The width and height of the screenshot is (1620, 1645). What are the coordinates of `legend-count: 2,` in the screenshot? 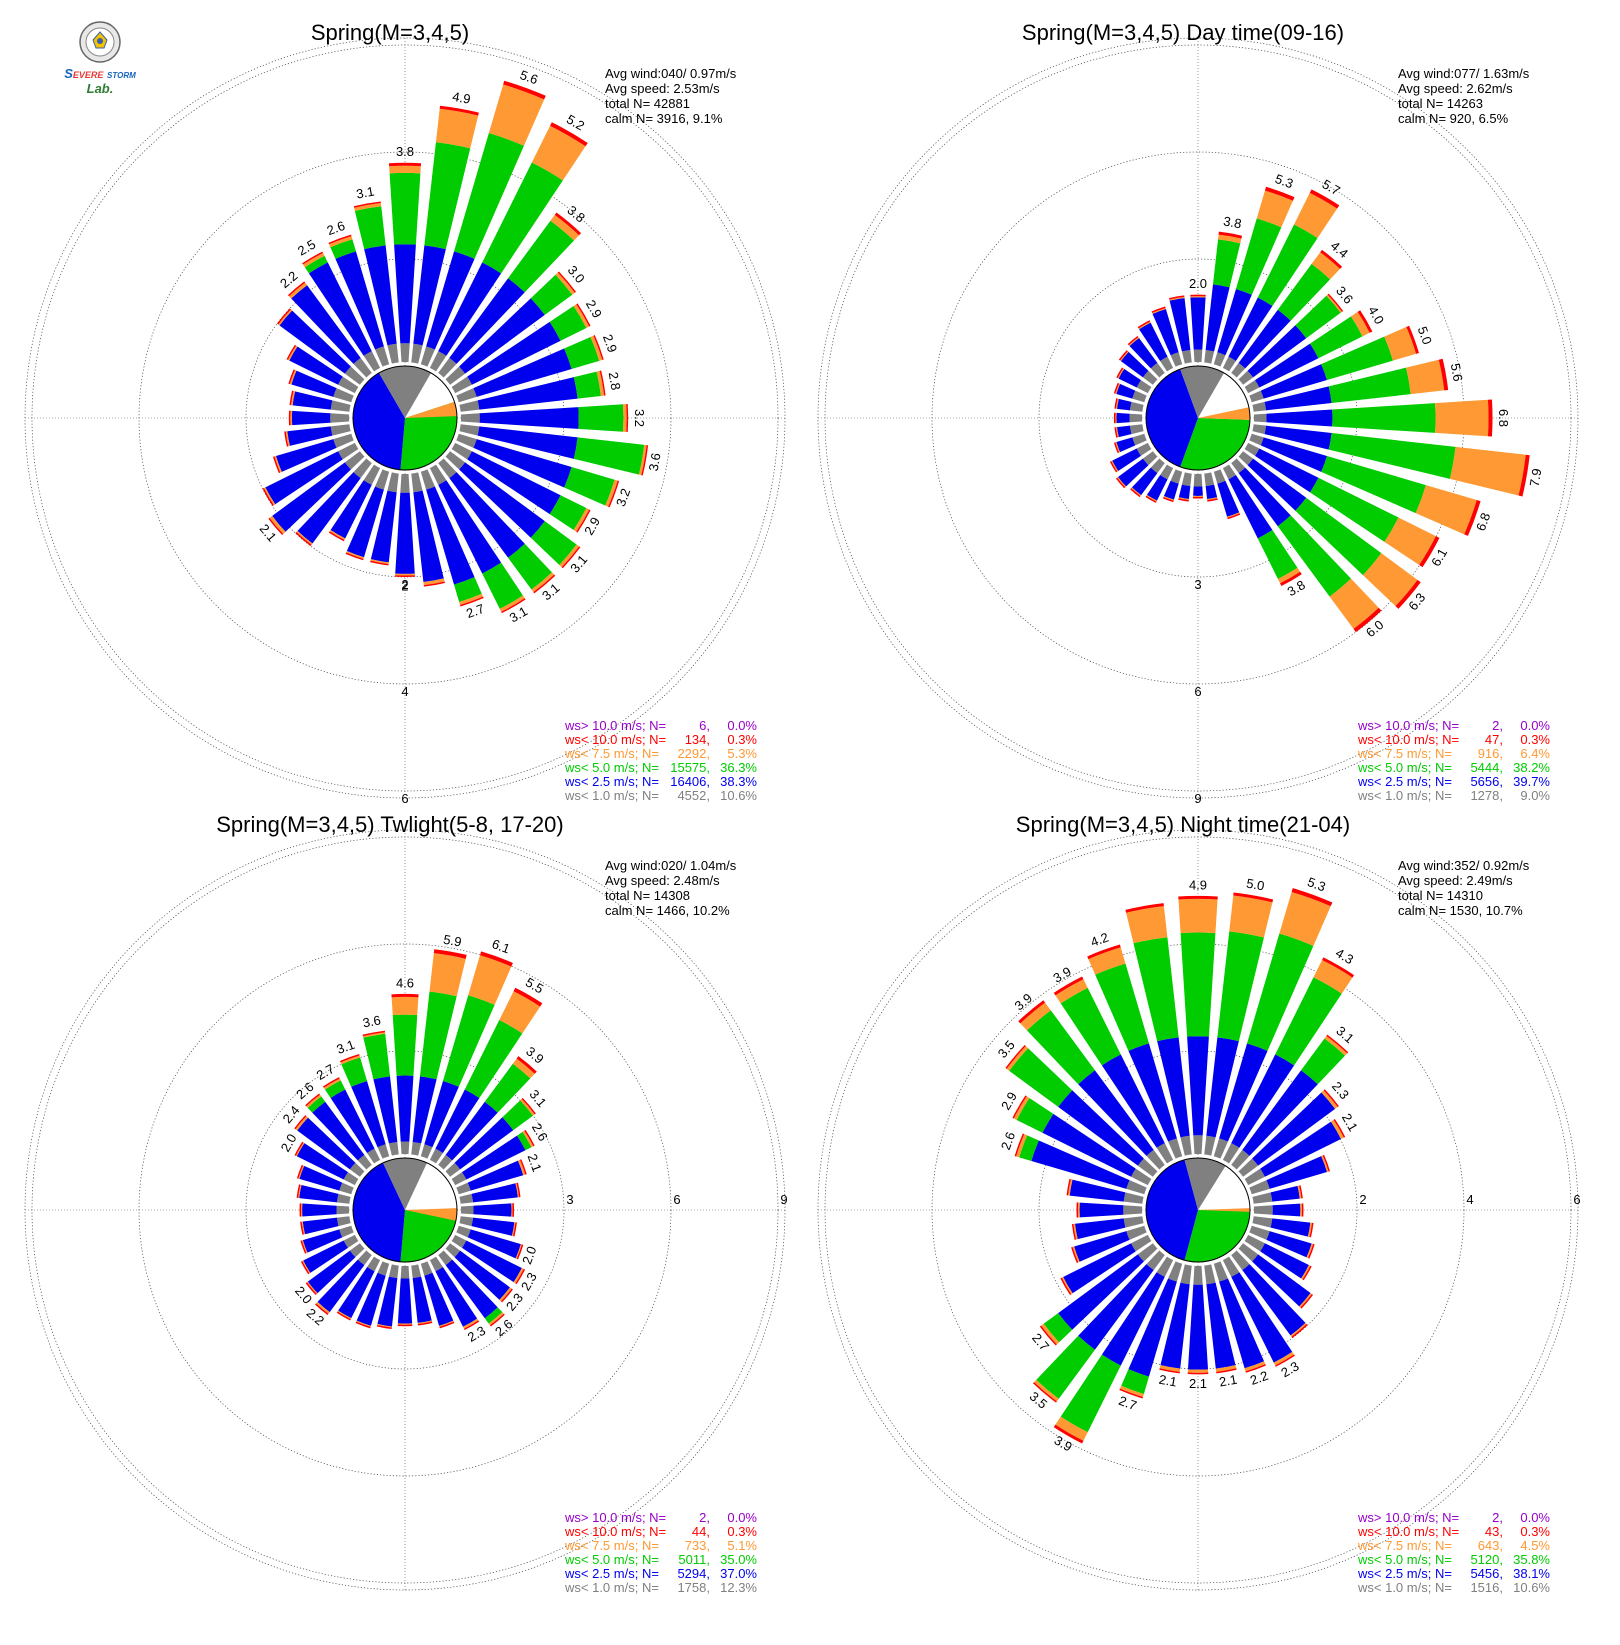 It's located at (704, 1517).